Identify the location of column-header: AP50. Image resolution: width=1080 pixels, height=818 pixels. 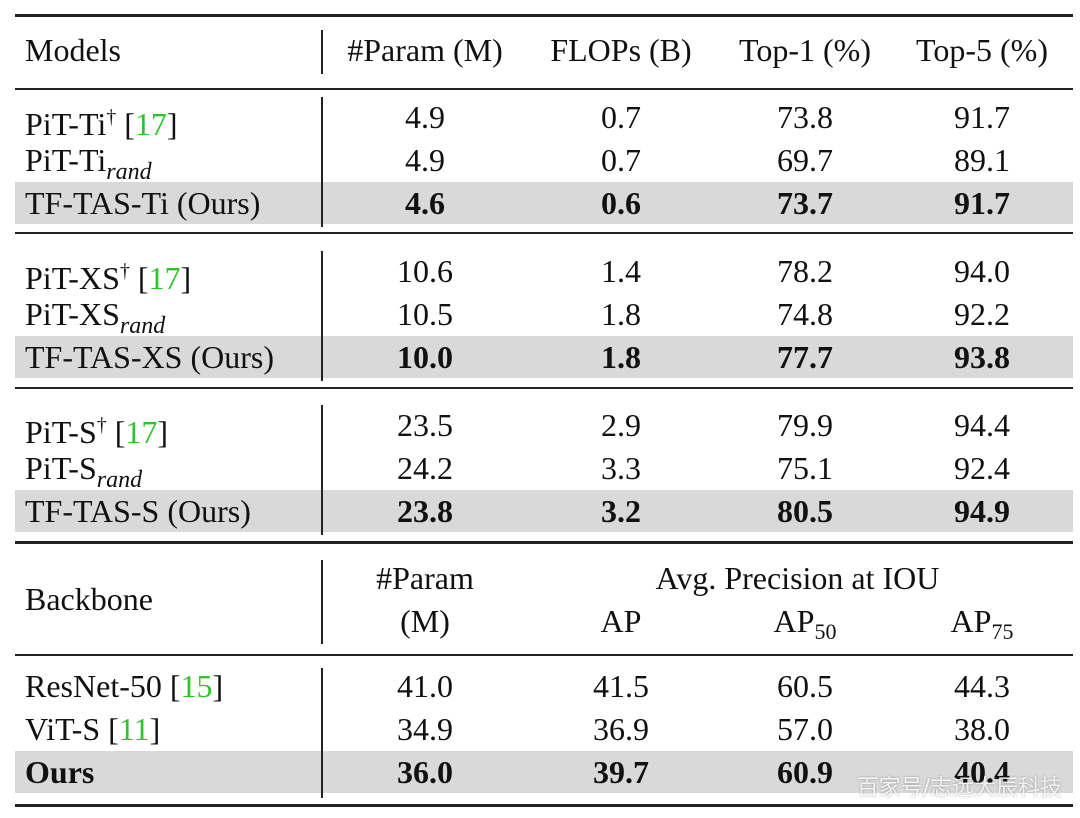
(805, 622).